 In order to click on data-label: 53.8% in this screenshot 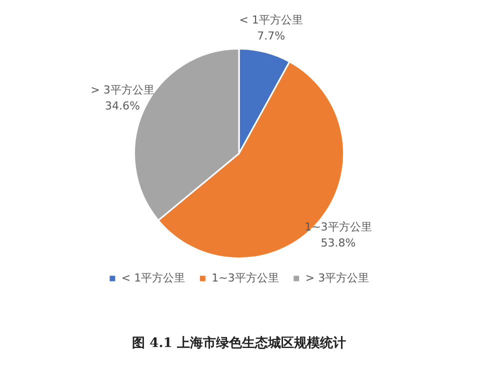, I will do `click(338, 243)`.